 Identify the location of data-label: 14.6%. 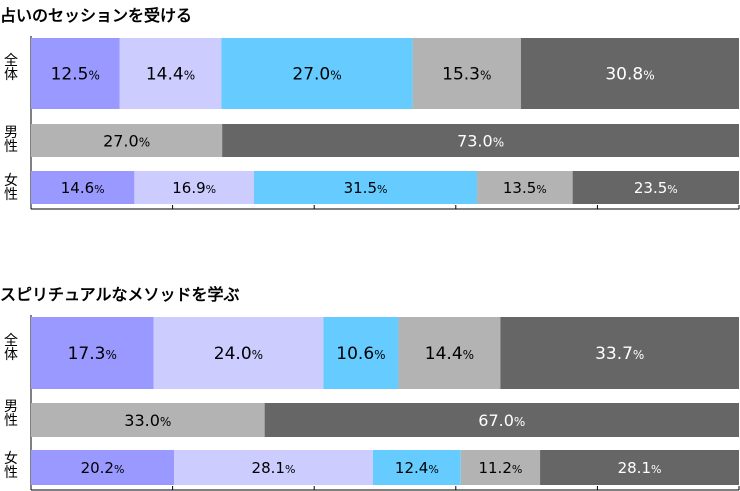
(83, 188).